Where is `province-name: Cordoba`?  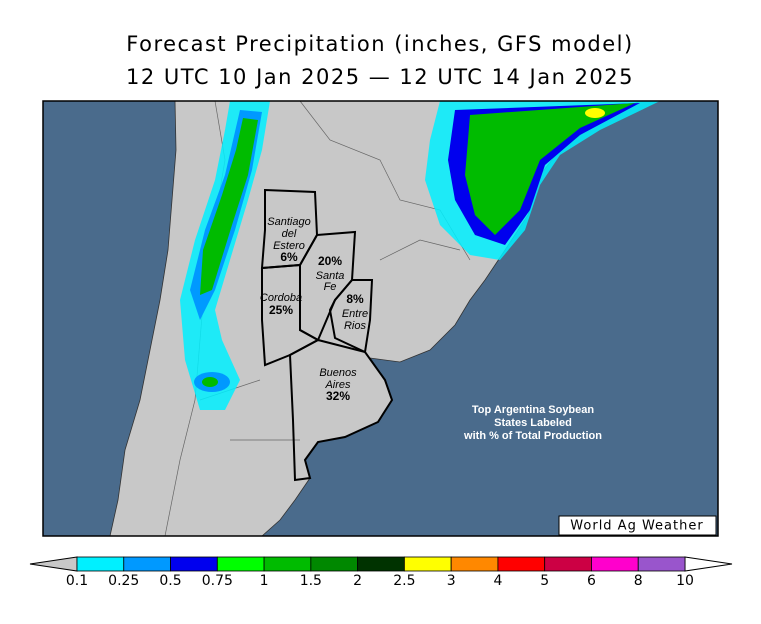
province-name: Cordoba is located at coordinates (281, 298).